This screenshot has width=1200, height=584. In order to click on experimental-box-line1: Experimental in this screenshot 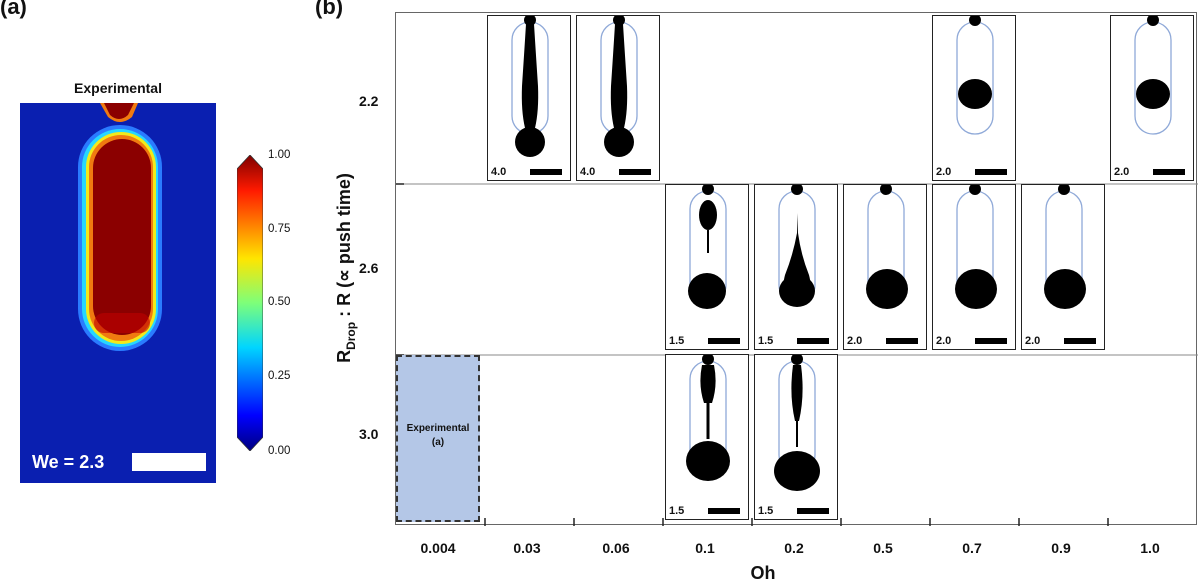, I will do `click(438, 428)`.